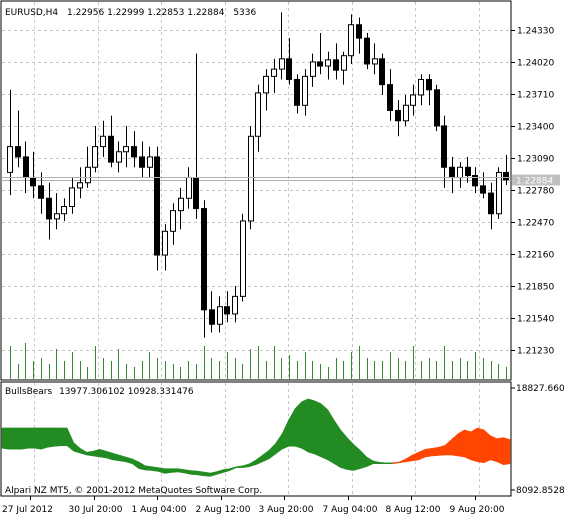 The height and width of the screenshot is (519, 564). What do you see at coordinates (27, 510) in the screenshot?
I see `time-axis-label: 27 Jul 2012` at bounding box center [27, 510].